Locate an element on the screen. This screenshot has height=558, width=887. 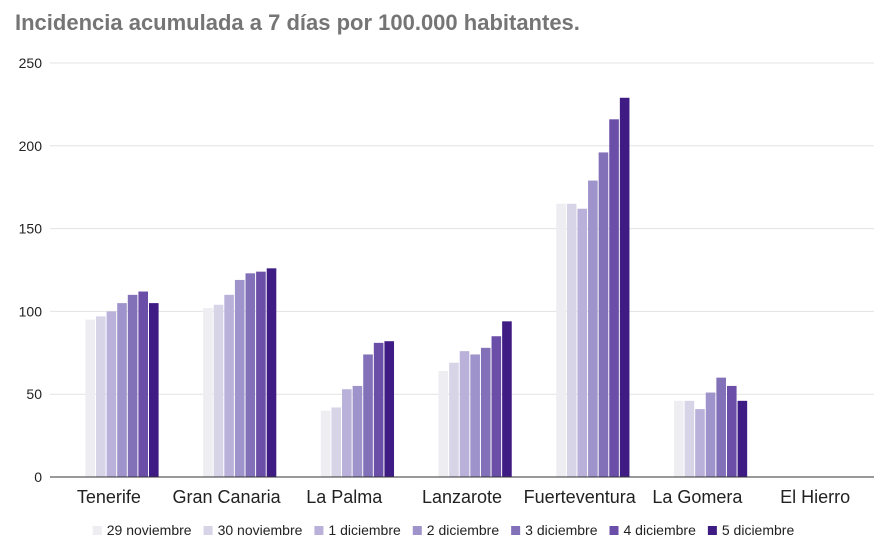
x-tick-label: Lanzarote is located at coordinates (462, 497).